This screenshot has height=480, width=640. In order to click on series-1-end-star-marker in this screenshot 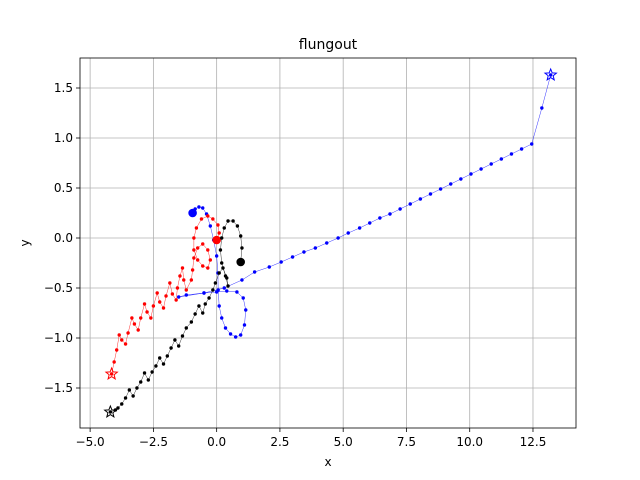, I will do `click(111, 373)`.